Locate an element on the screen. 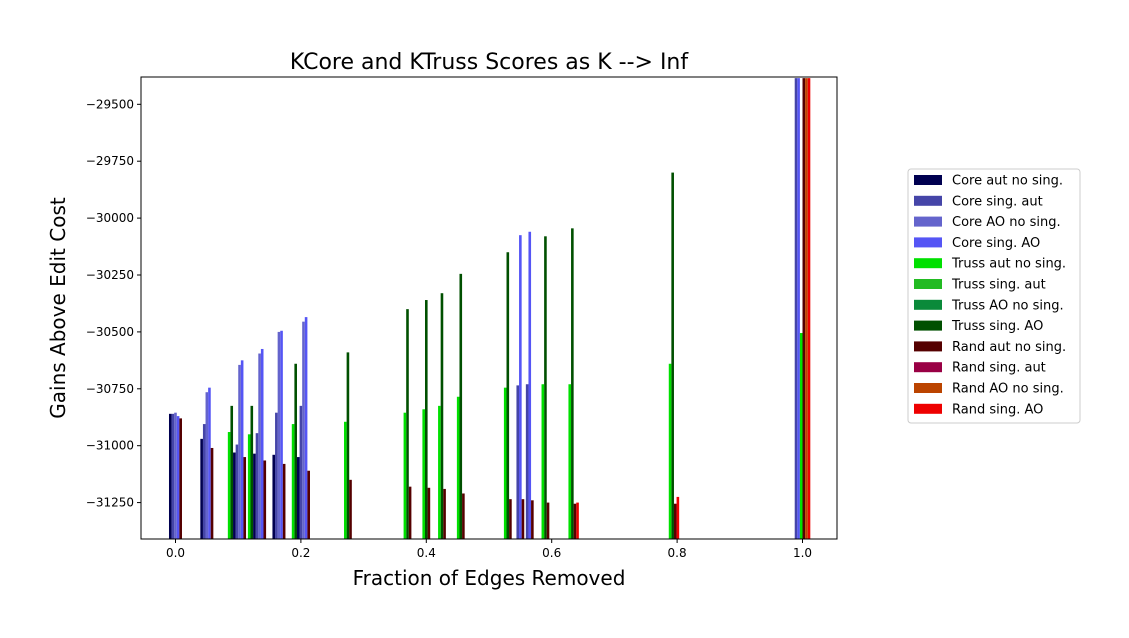 The image size is (1129, 638). legend-entry-label: Core aut no sing. is located at coordinates (1007, 181).